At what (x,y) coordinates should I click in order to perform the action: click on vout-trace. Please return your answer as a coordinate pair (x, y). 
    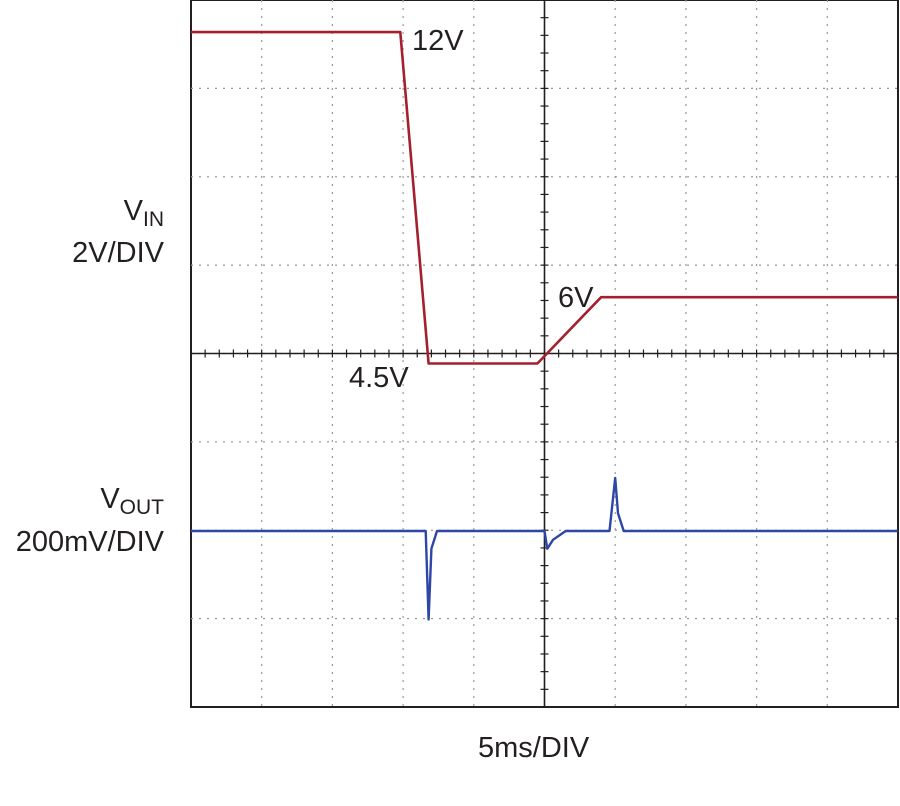
    Looking at the image, I should click on (544, 548).